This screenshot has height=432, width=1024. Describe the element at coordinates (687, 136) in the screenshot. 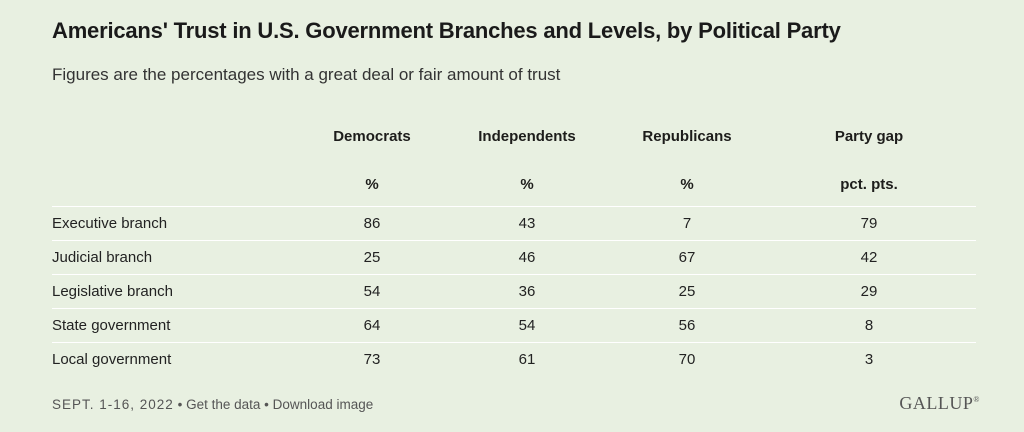

I see `column-header-republicans: Republicans` at that location.